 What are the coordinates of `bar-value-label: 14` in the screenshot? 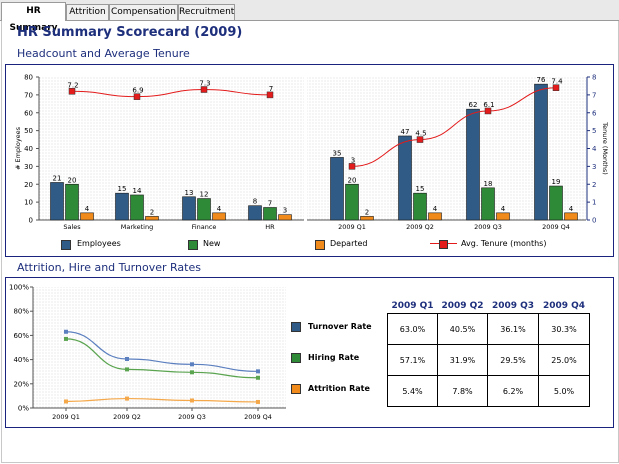 It's located at (137, 191).